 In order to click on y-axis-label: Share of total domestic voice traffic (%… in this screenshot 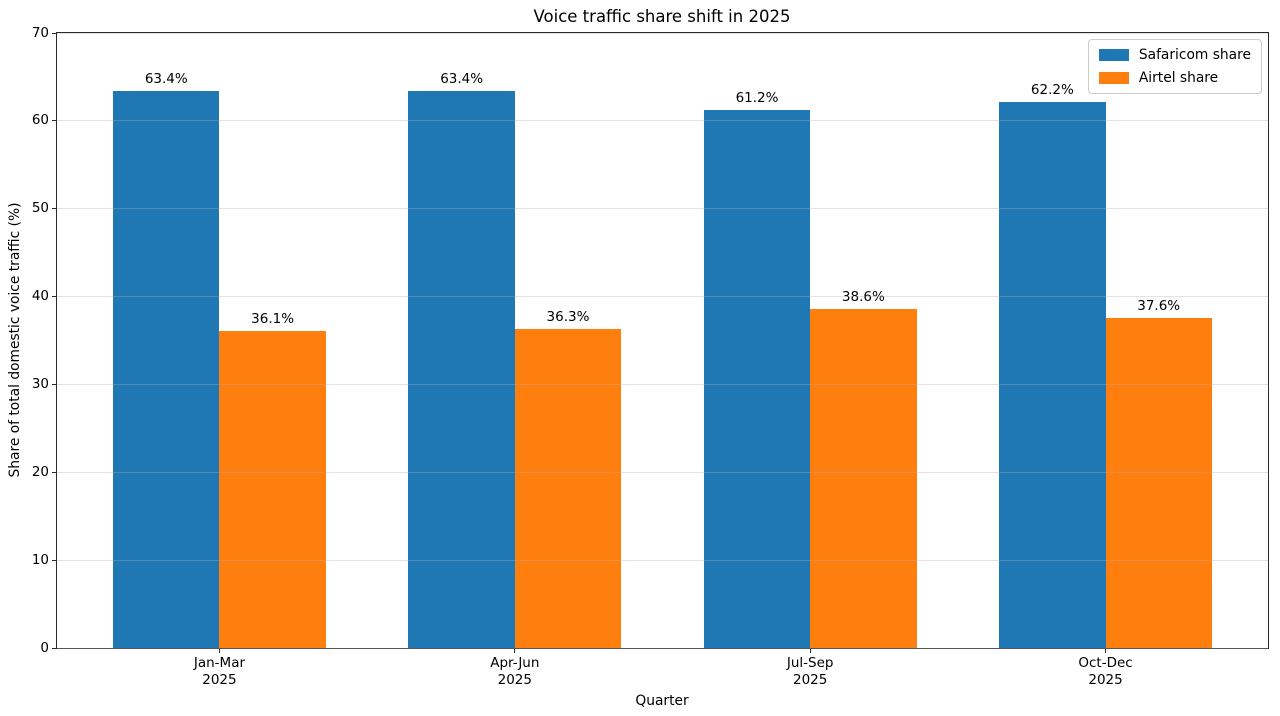, I will do `click(15, 340)`.